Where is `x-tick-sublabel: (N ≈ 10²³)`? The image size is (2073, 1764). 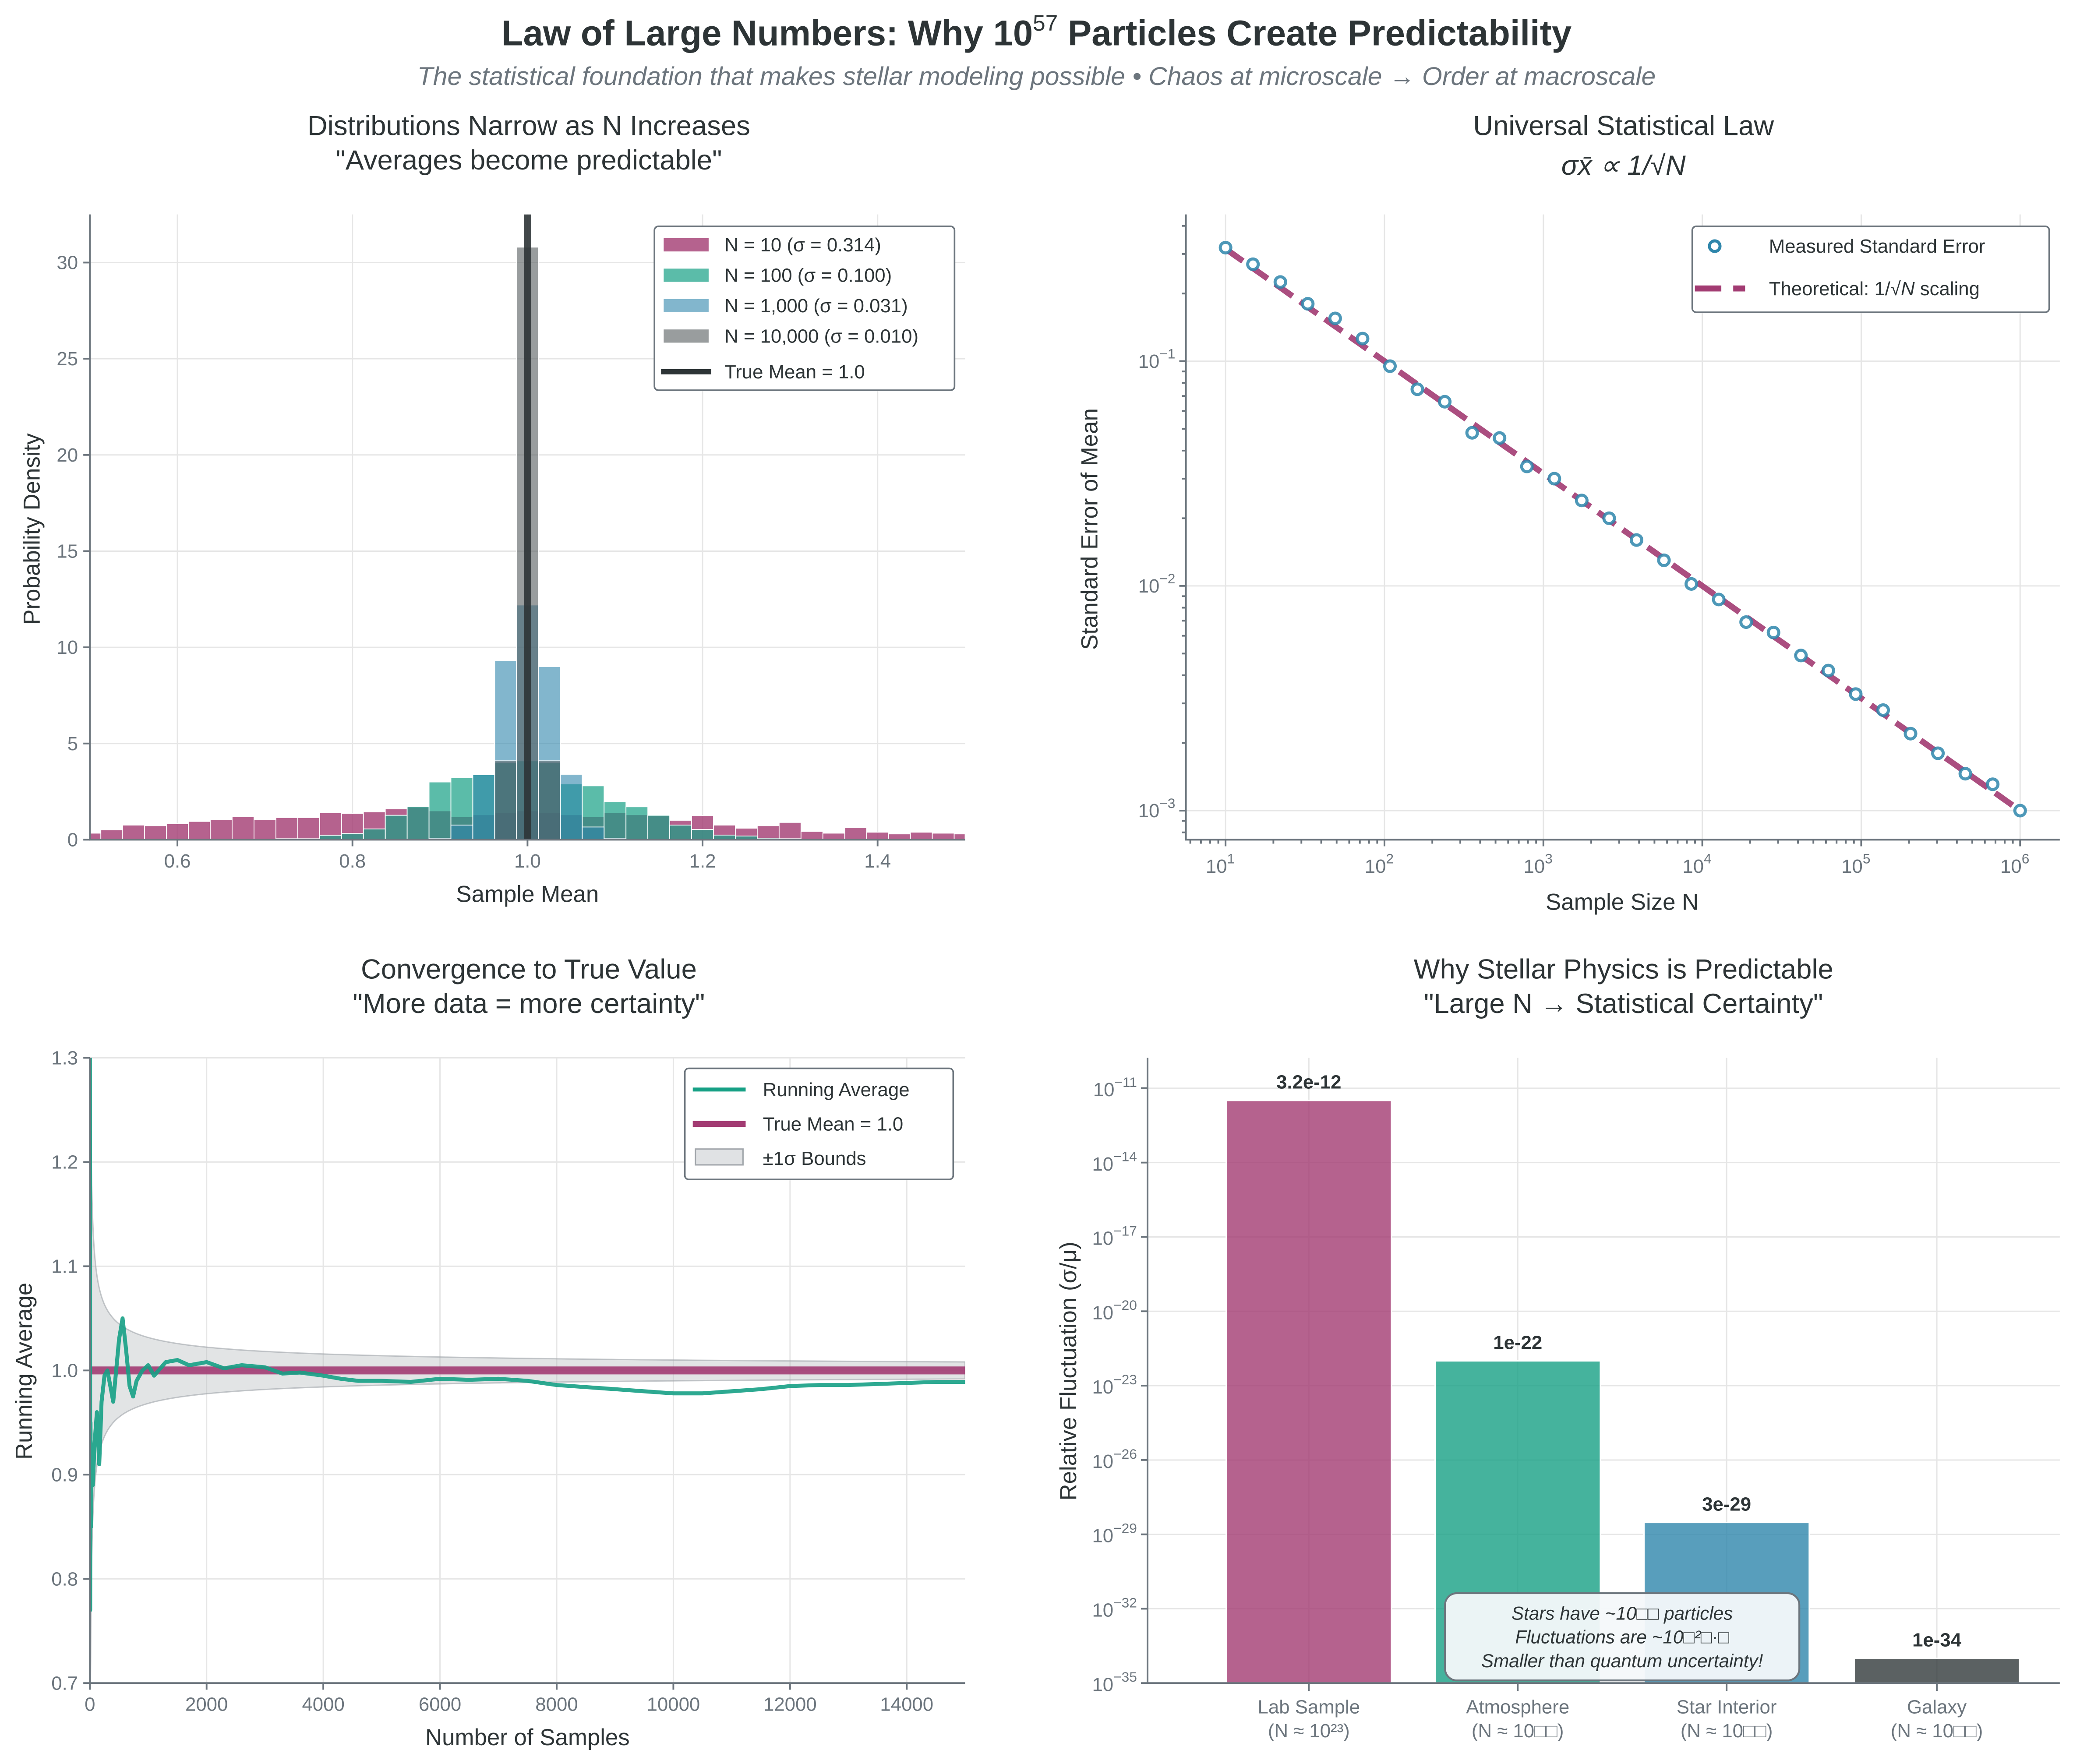
x-tick-sublabel: (N ≈ 10²³) is located at coordinates (1309, 1731).